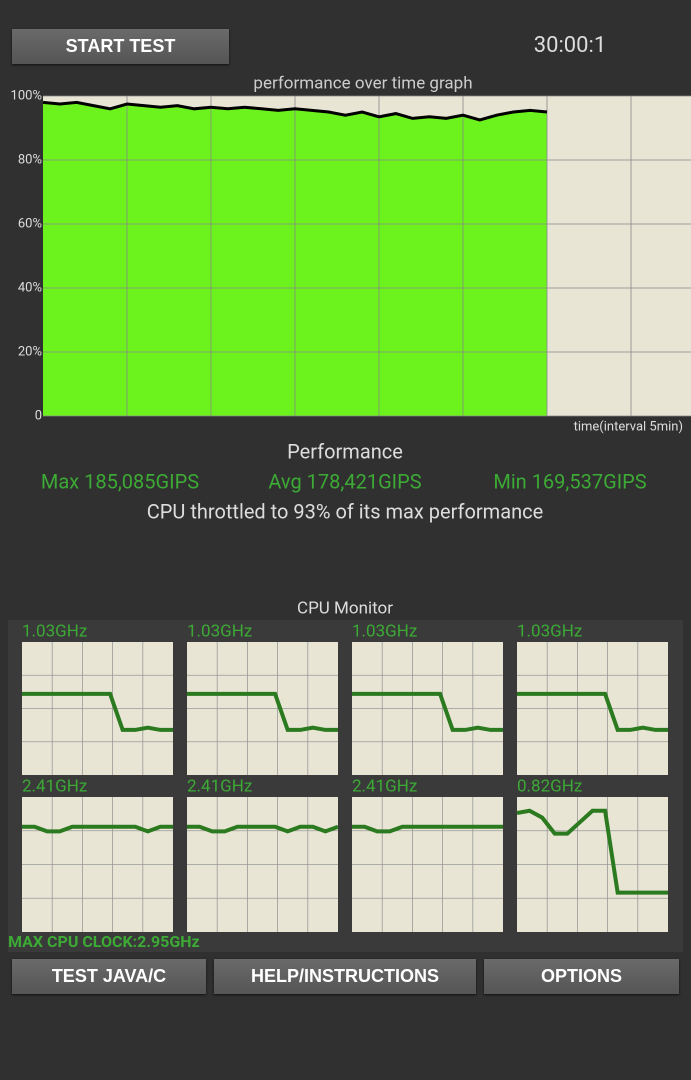 The height and width of the screenshot is (1080, 691). Describe the element at coordinates (30, 223) in the screenshot. I see `y-tick-label: 60%` at that location.